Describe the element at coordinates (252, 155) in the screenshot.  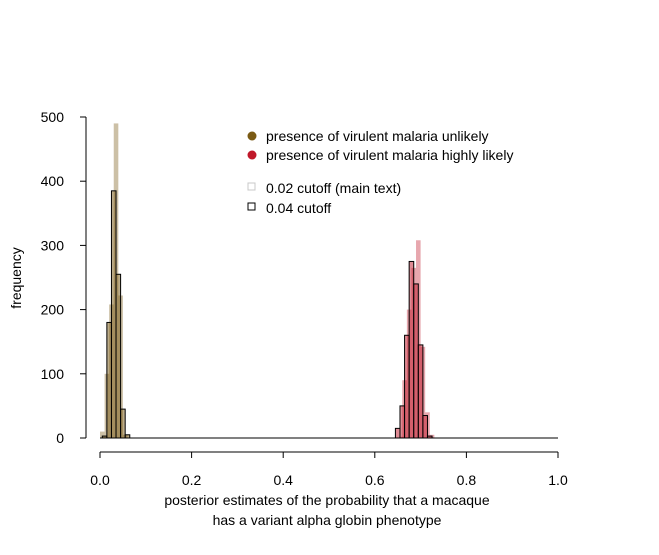
I see `legend-marker-highly-likely` at that location.